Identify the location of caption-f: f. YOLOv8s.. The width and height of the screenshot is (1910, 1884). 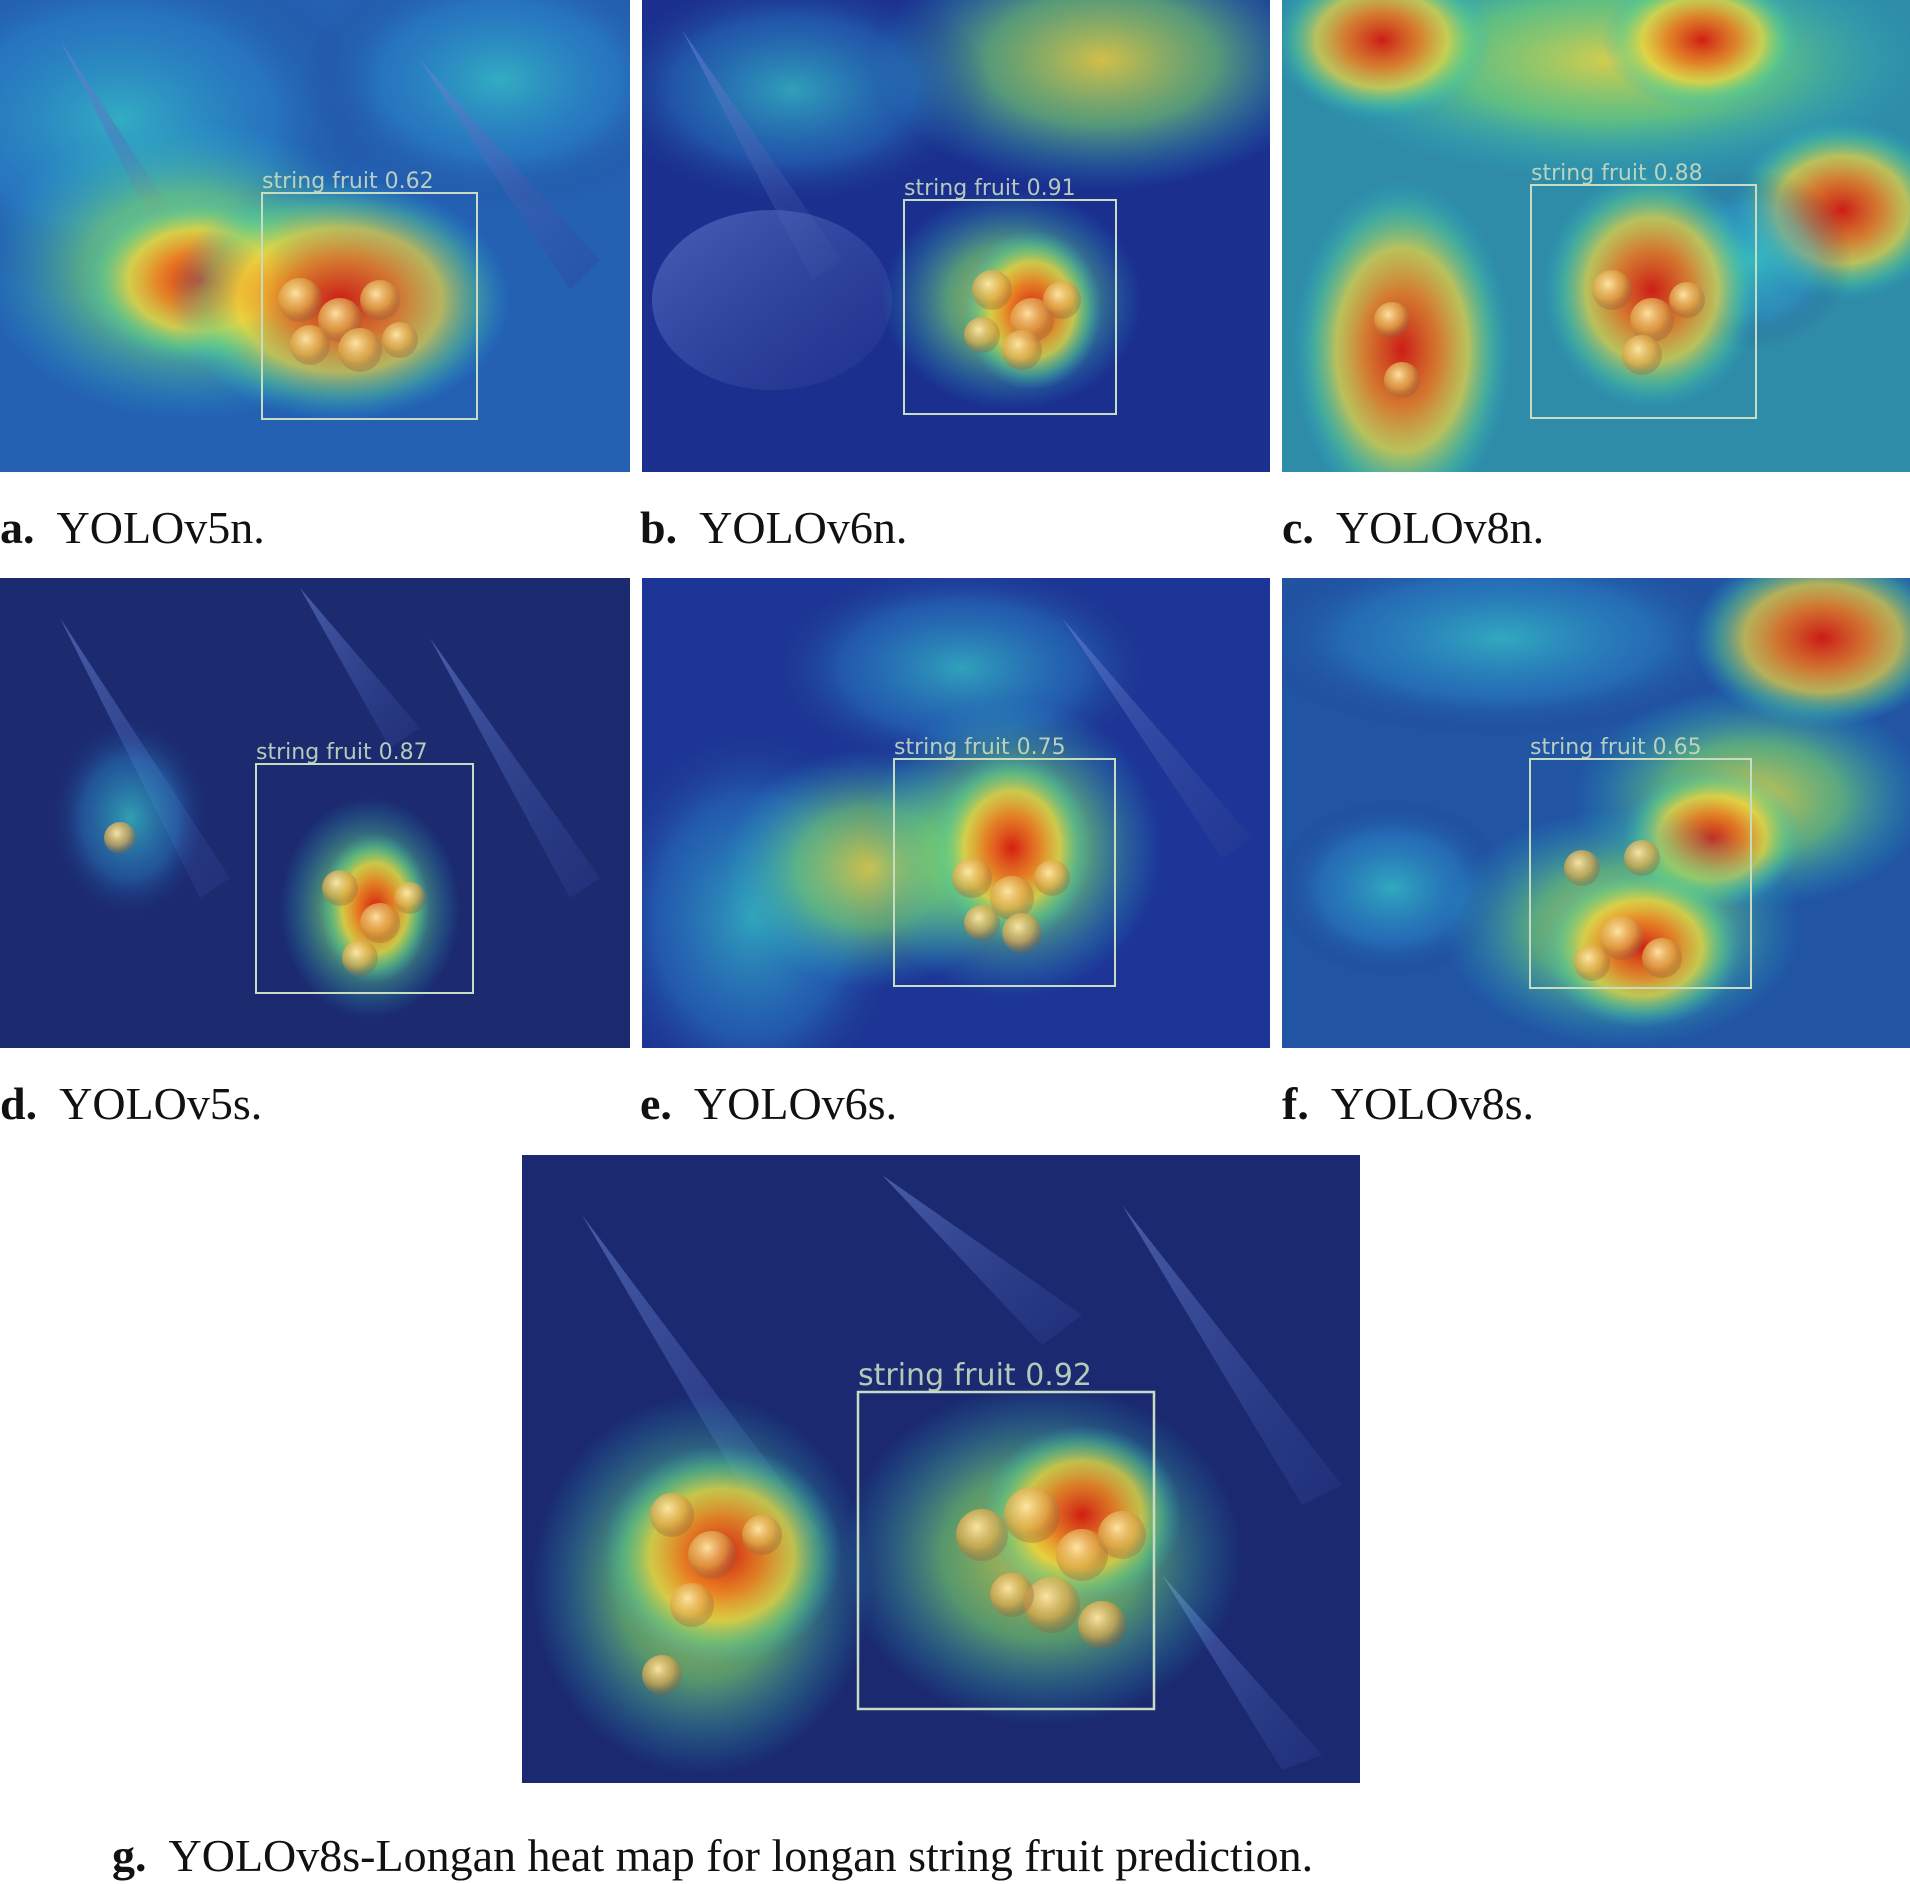
(1408, 1104).